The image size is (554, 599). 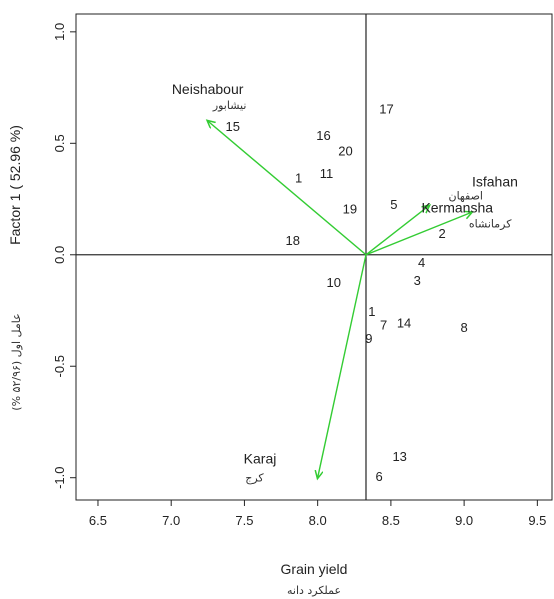 What do you see at coordinates (323, 135) in the screenshot?
I see `genotype-point-label: 16` at bounding box center [323, 135].